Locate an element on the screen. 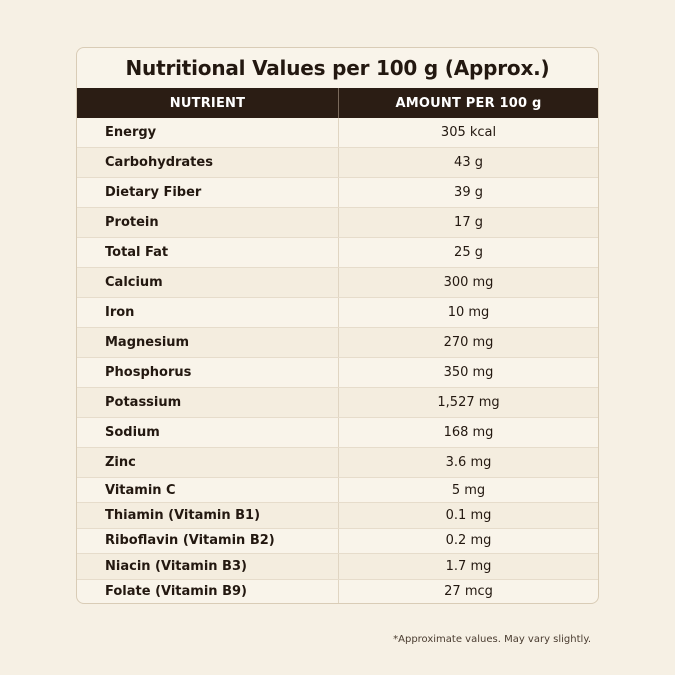 The width and height of the screenshot is (675, 675). nutrient-cell: Calcium is located at coordinates (208, 282).